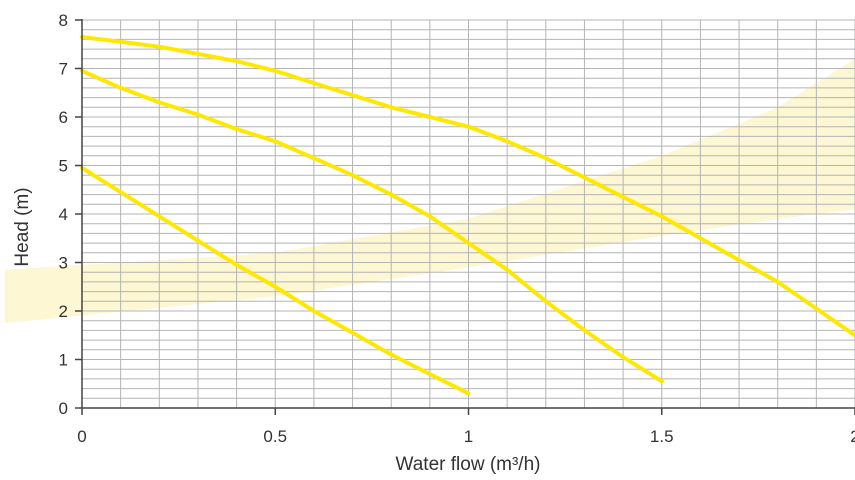 This screenshot has height=480, width=855. What do you see at coordinates (63, 263) in the screenshot?
I see `y-tick-label: 3` at bounding box center [63, 263].